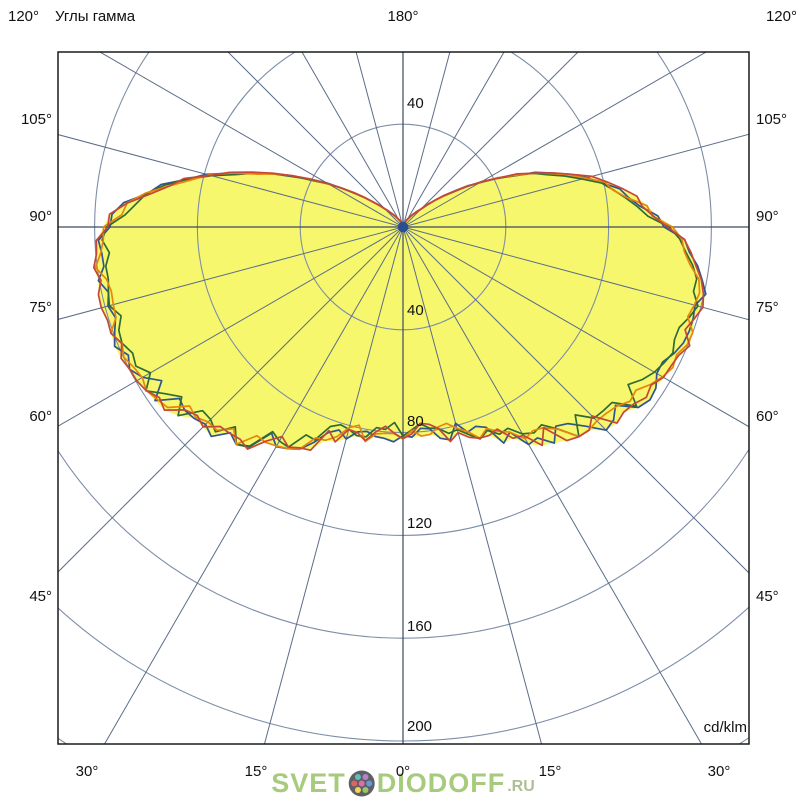 The height and width of the screenshot is (800, 800). What do you see at coordinates (40, 596) in the screenshot?
I see `gamma-label-left-45°: 45°` at bounding box center [40, 596].